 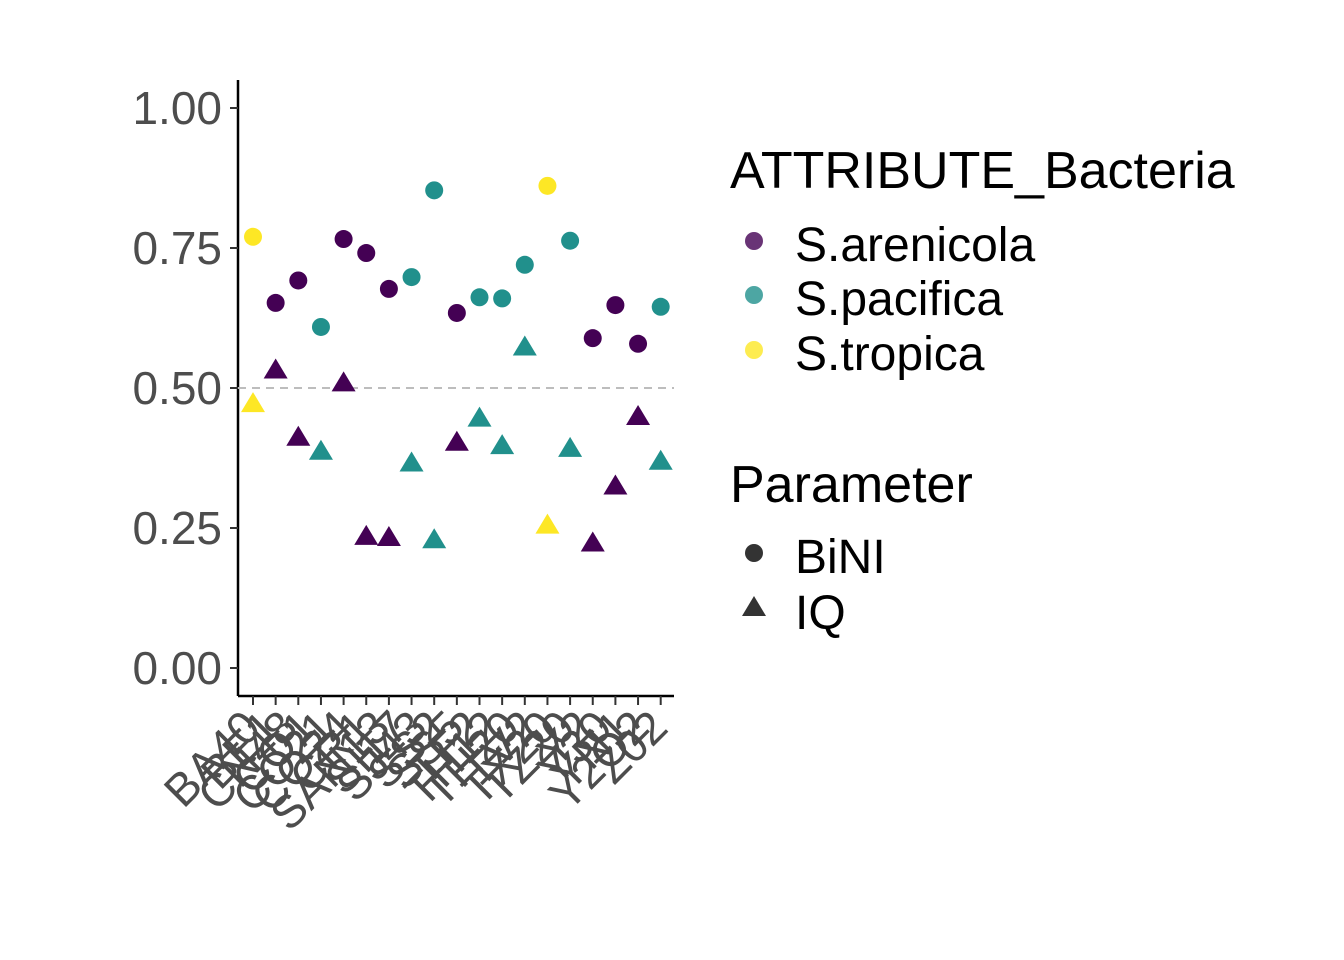 I want to click on shape-legend-item: IQ, so click(x=794, y=613).